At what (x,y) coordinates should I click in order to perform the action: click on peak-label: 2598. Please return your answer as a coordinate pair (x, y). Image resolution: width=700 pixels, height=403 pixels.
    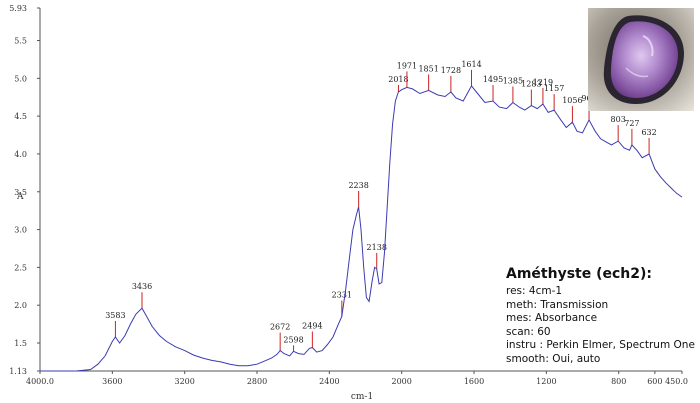
    Looking at the image, I should click on (293, 339).